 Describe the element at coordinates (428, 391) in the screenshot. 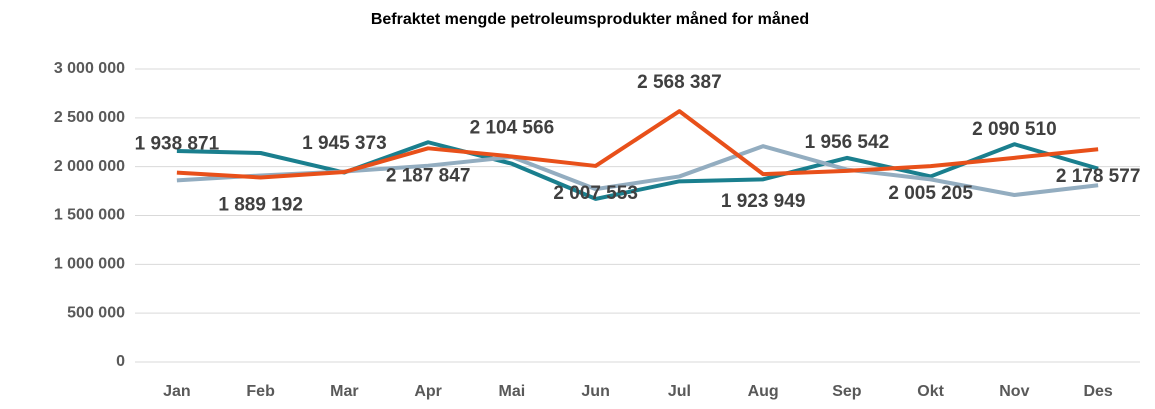

I see `x-tick-label: Apr` at that location.